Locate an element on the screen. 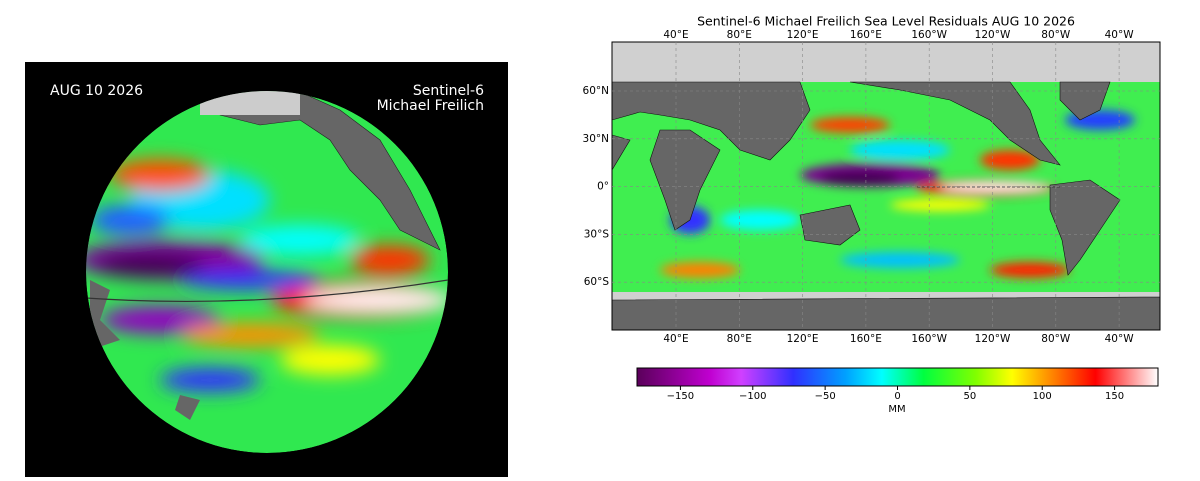  tick-label: 150 is located at coordinates (1114, 396).